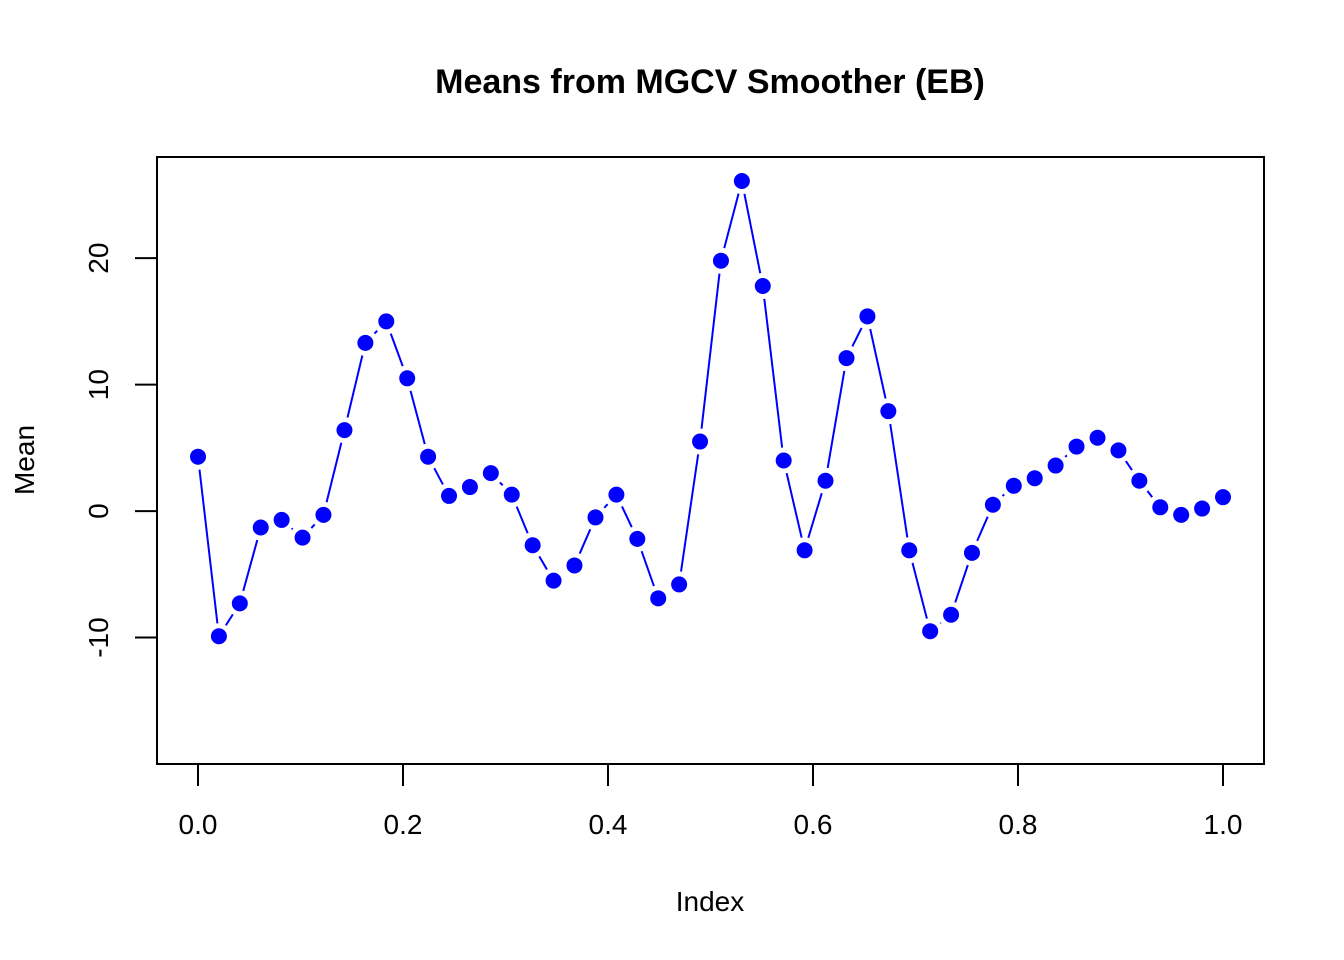 This screenshot has height=960, width=1344. I want to click on x-tick-label: 0.0, so click(198, 824).